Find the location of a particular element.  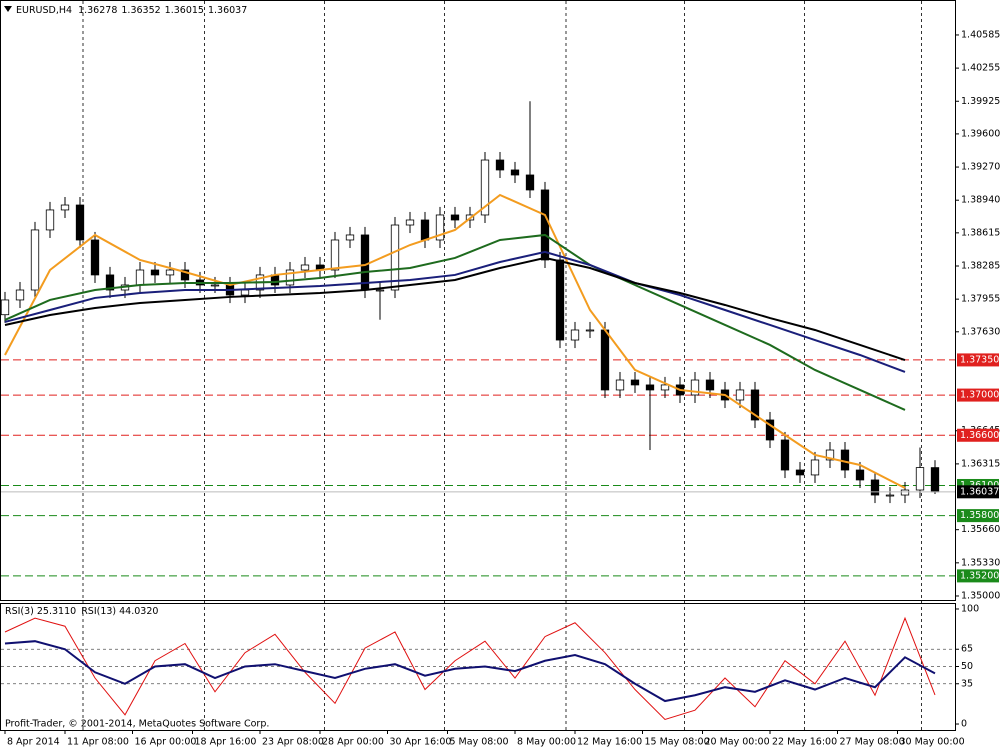

x-tick-label: 20 May 00:00 is located at coordinates (737, 742).